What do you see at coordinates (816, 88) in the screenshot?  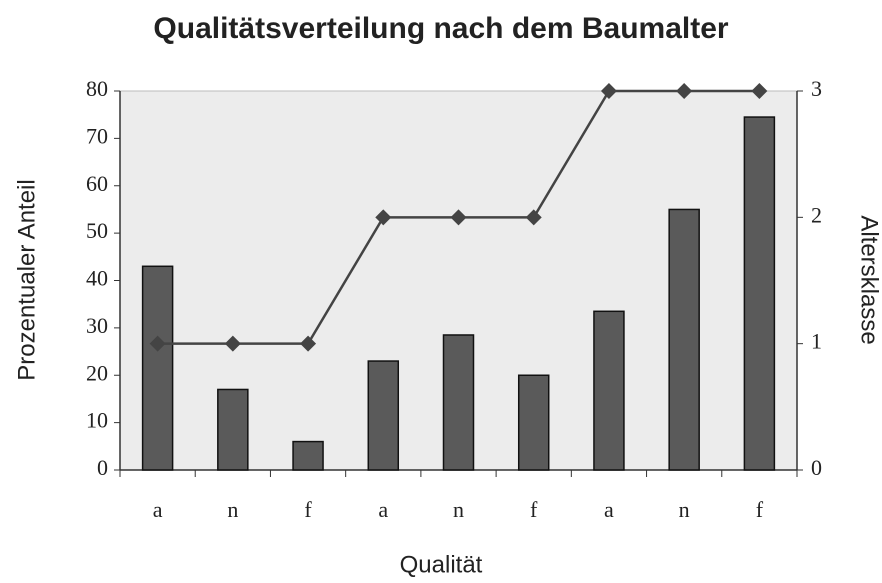 I see `y2-tick-label: 3` at bounding box center [816, 88].